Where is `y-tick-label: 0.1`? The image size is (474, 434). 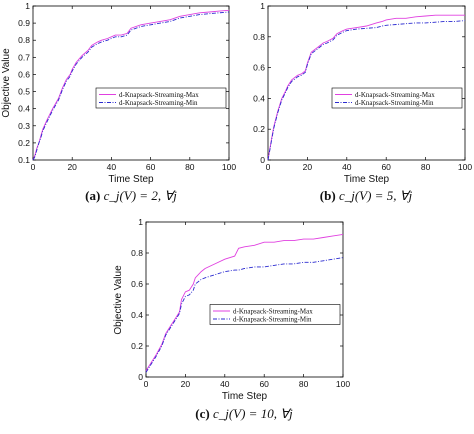
y-tick-label: 0.1 is located at coordinates (24, 160).